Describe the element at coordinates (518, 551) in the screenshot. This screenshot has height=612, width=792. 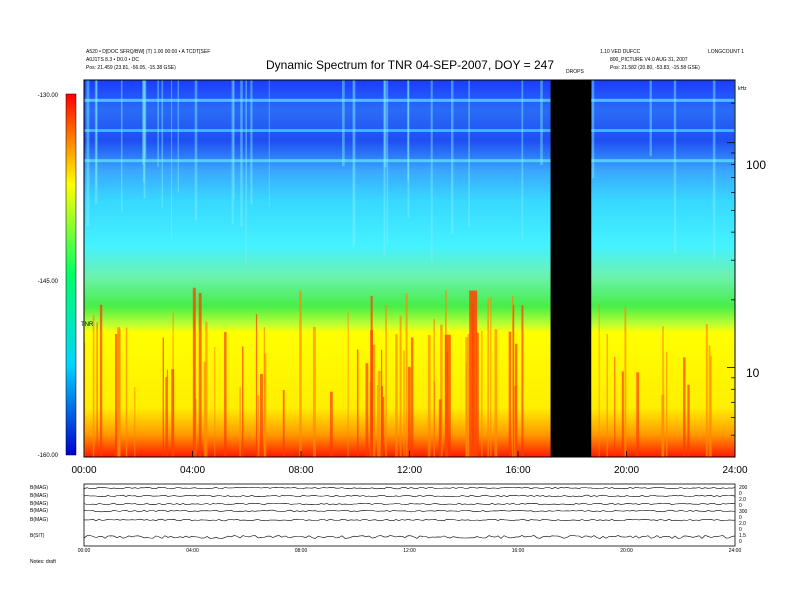
I see `panel-x-tick-label: 16:00` at that location.